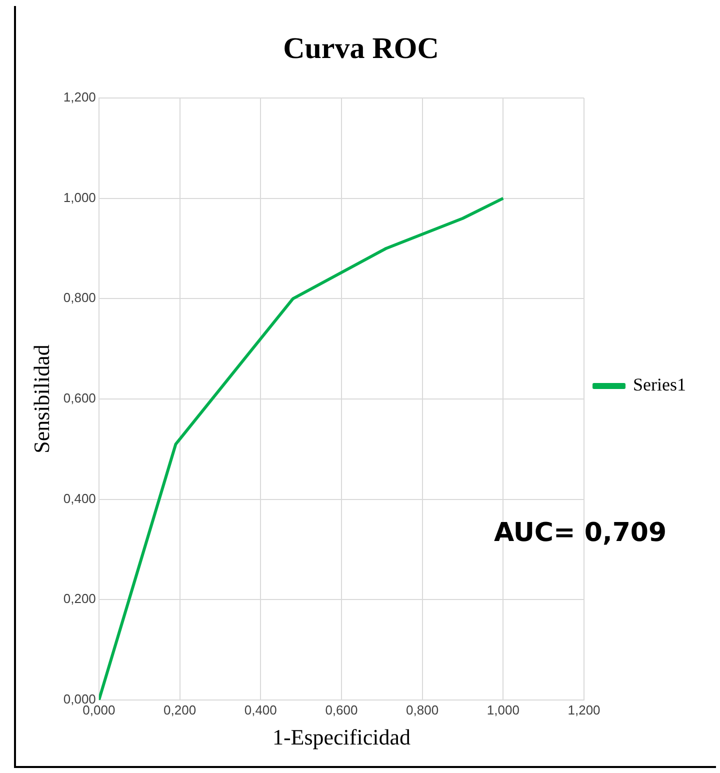 This screenshot has height=773, width=720. What do you see at coordinates (79, 598) in the screenshot?
I see `y-tick-label: 0,200` at bounding box center [79, 598].